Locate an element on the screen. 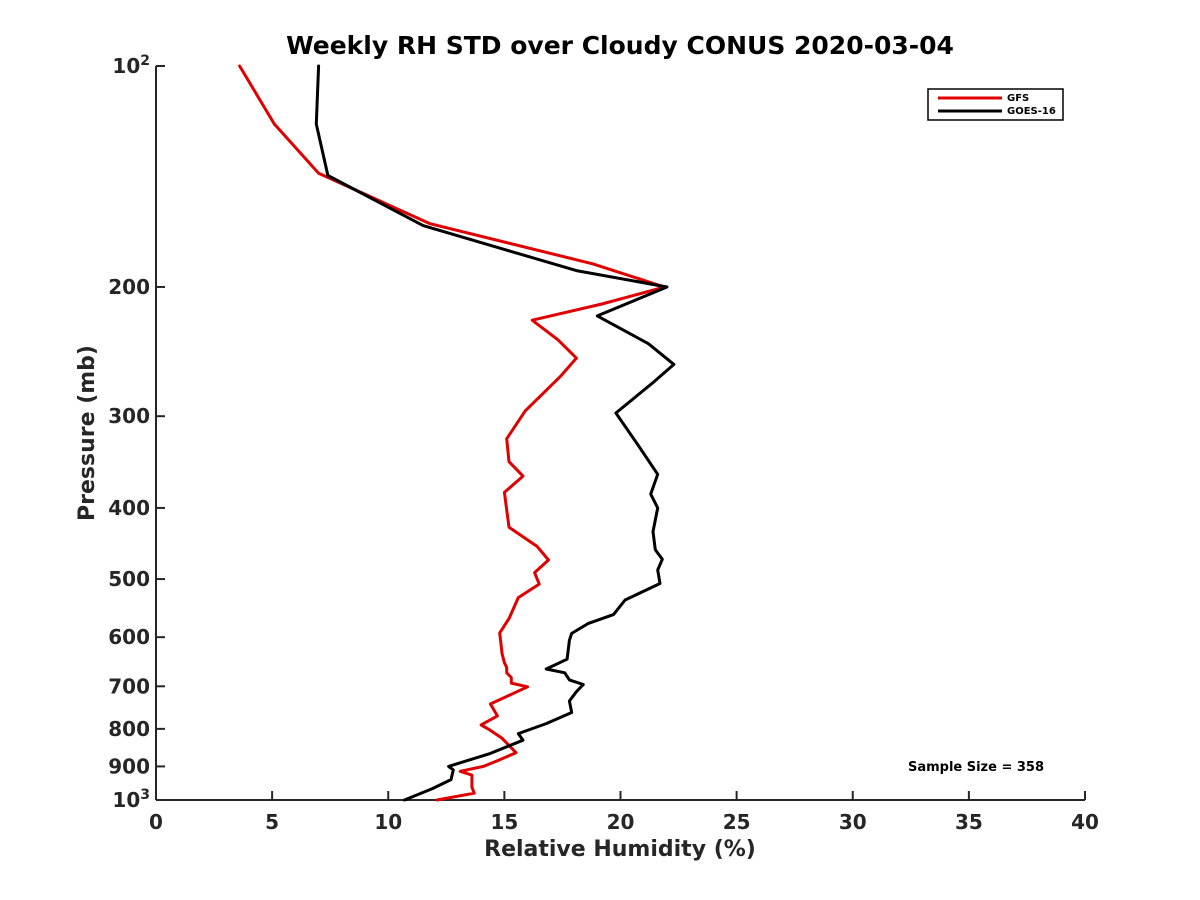 The width and height of the screenshot is (1200, 900). x-ticks: 0 5 10 15 20 25 30 35 40 is located at coordinates (624, 812).